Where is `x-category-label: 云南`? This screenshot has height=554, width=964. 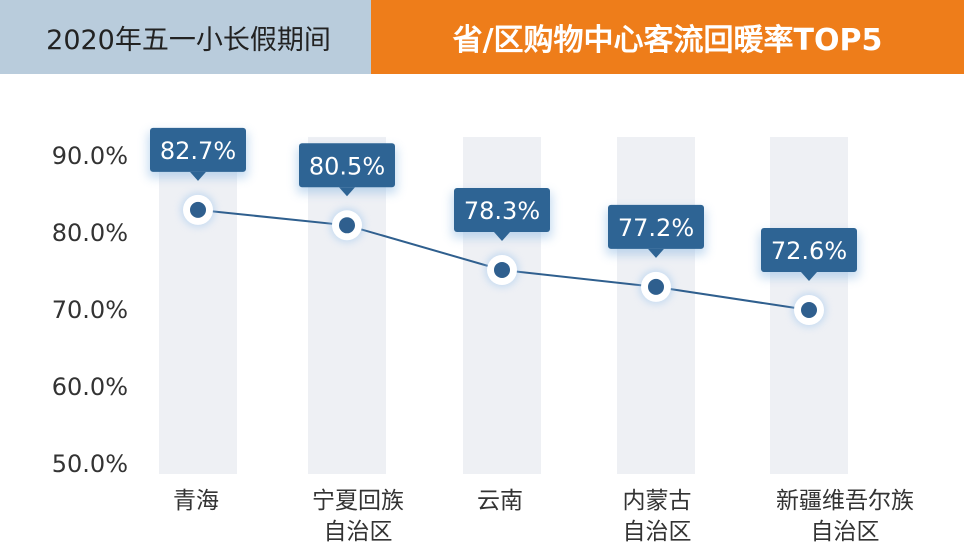
x-category-label: 云南 is located at coordinates (500, 501).